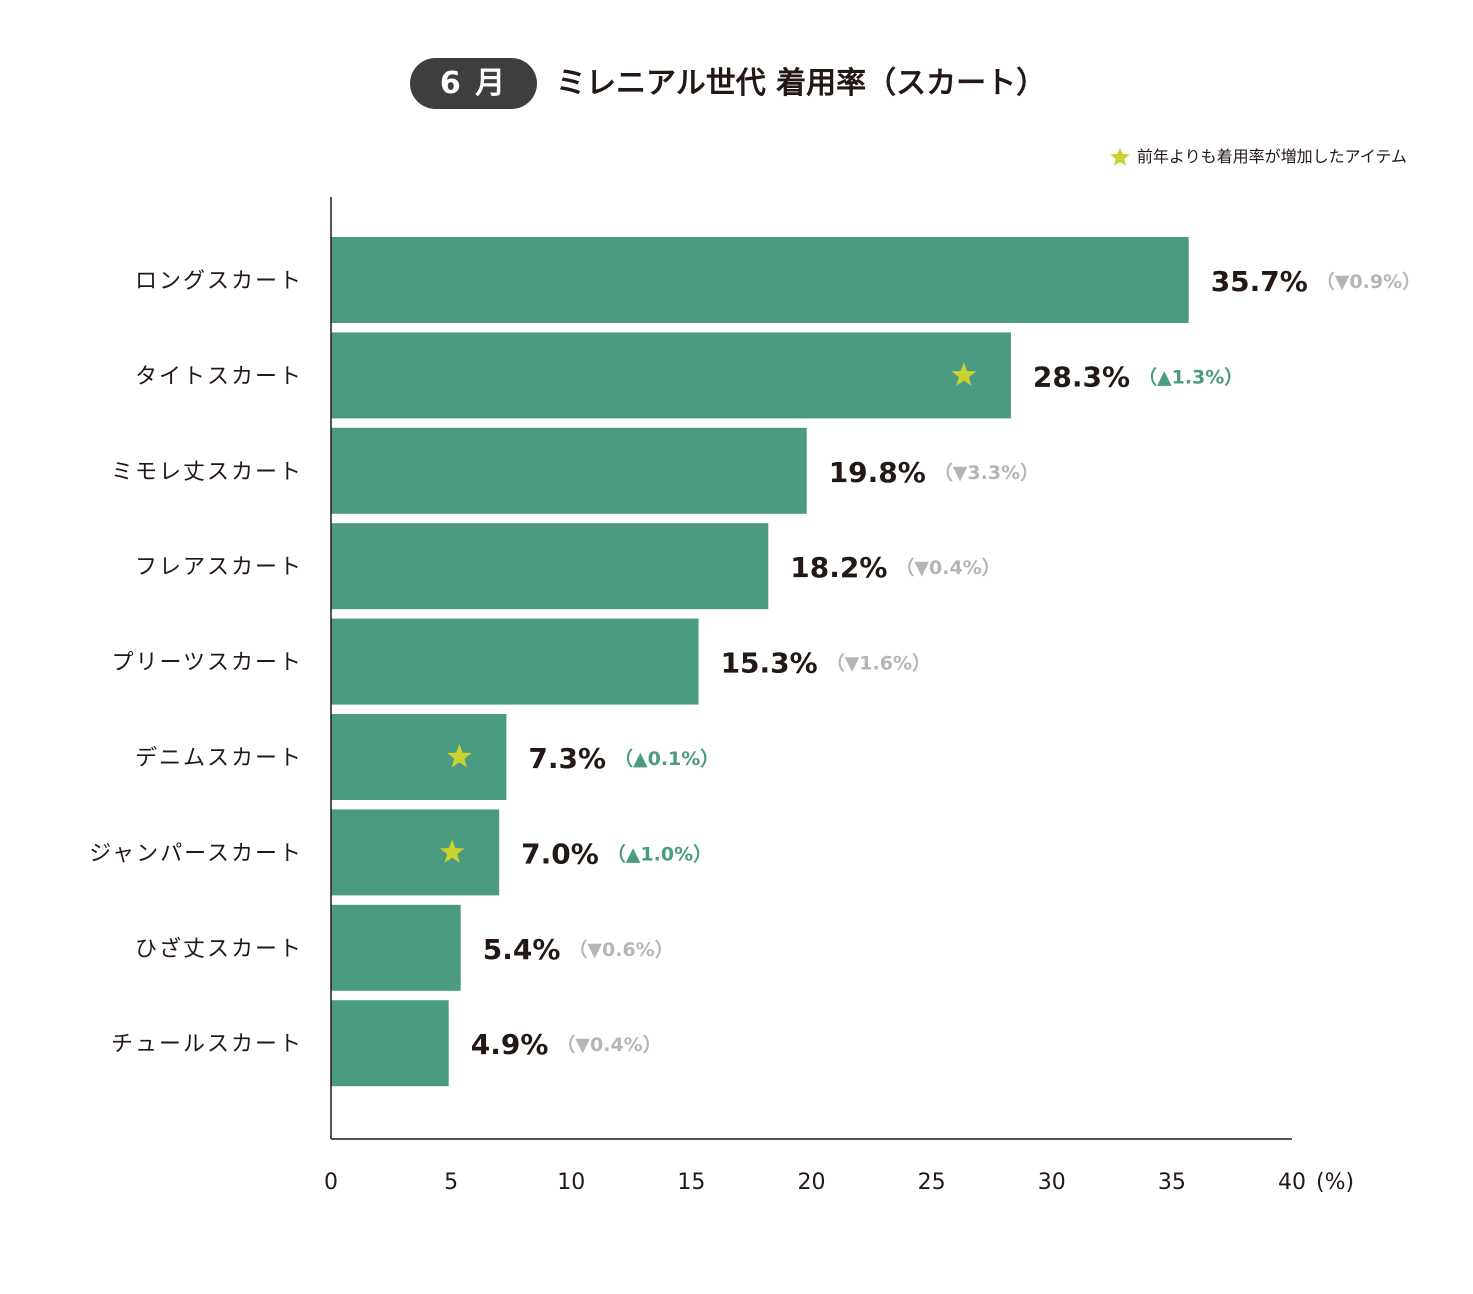 The image size is (1473, 1294). Describe the element at coordinates (1190, 376) in the screenshot. I see `change-label: （▲1.3%）` at that location.